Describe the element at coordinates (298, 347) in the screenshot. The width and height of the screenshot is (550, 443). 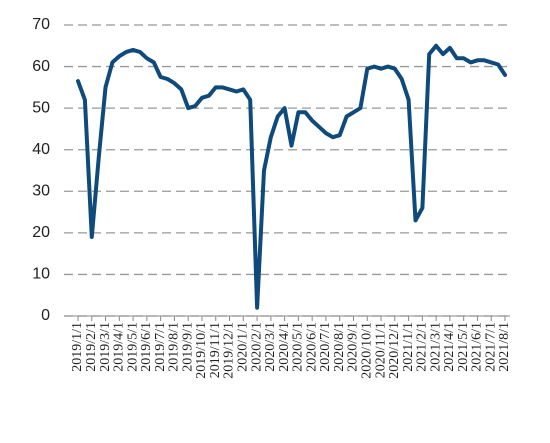
I see `x-tick-label: 2020/5/1` at that location.